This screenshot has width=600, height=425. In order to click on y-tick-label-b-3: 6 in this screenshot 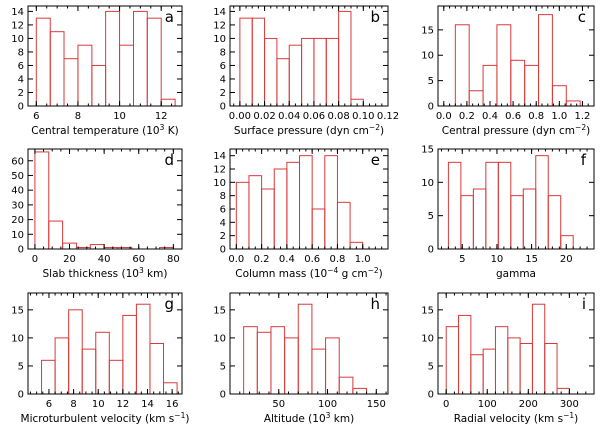, I will do `click(223, 66)`.